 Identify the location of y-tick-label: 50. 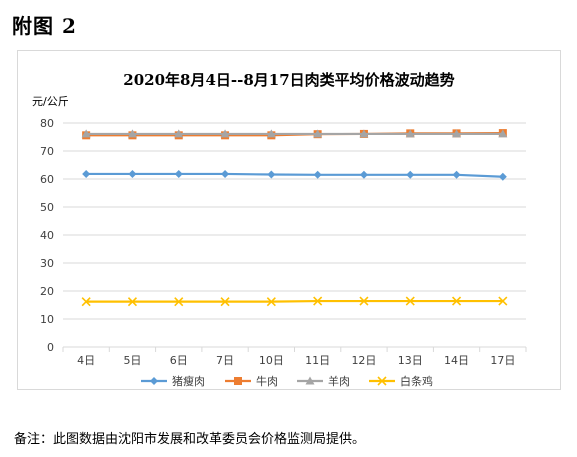
(47, 207).